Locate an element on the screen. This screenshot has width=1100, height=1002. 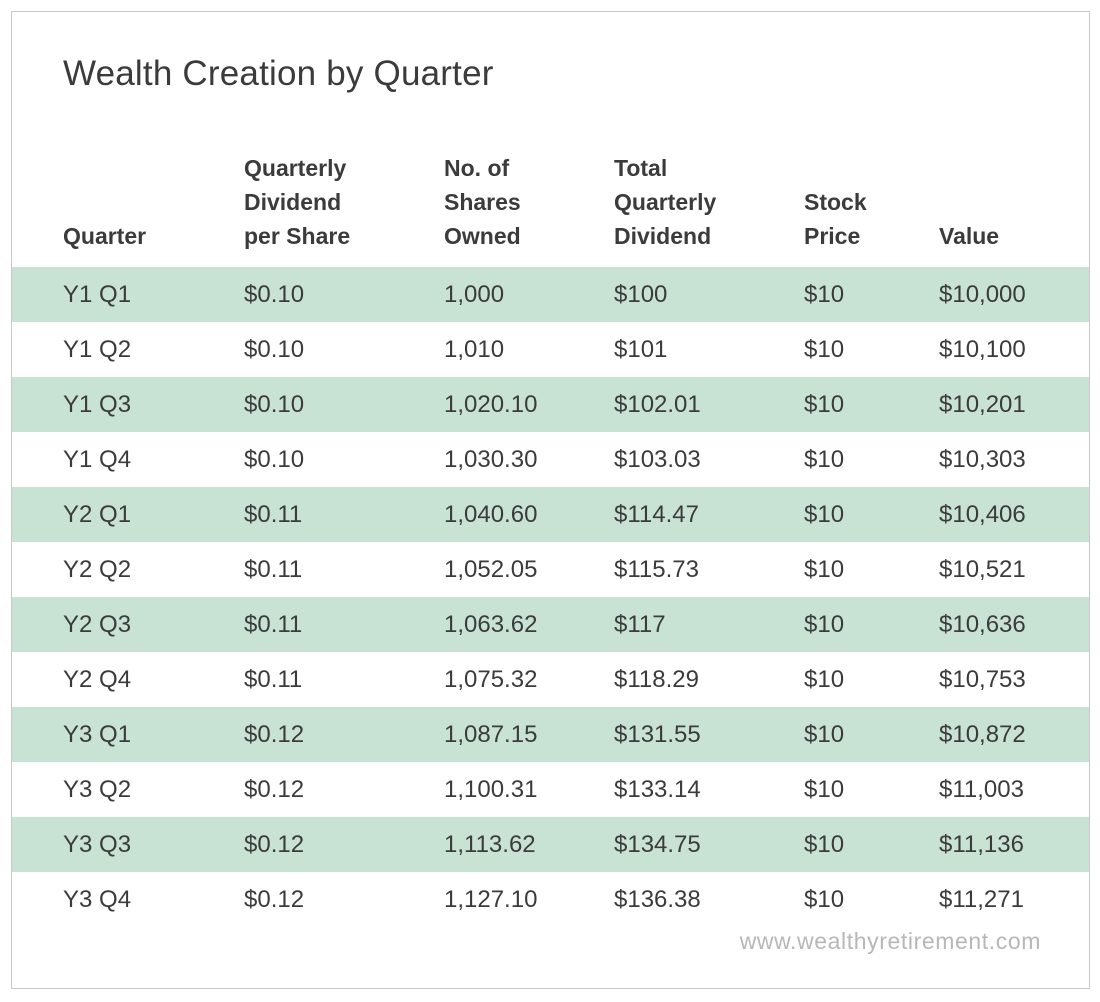
table-cell: 1,000 is located at coordinates (529, 294).